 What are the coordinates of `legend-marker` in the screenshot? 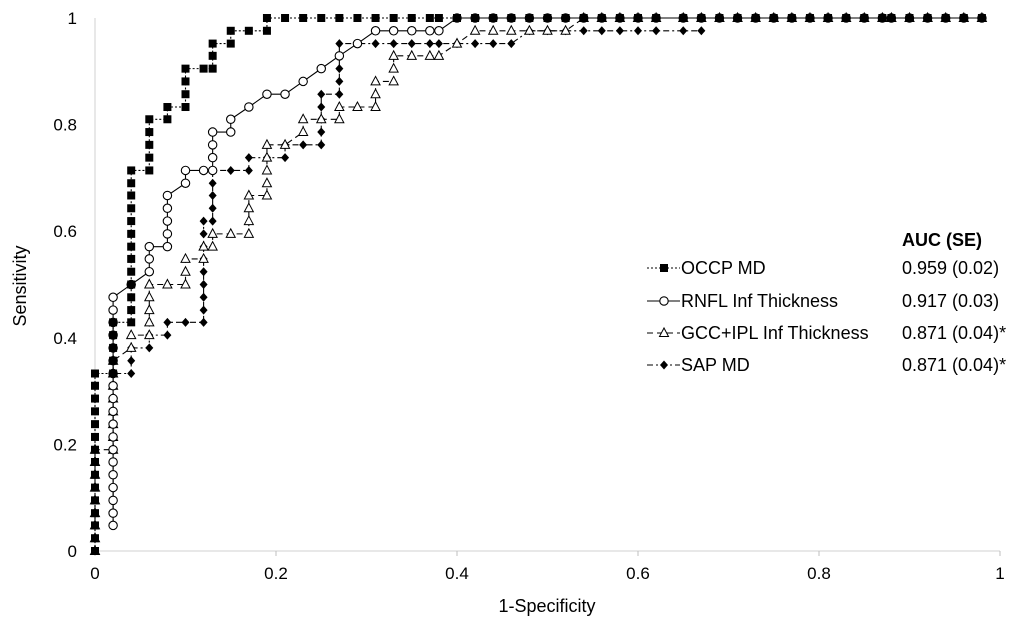 It's located at (664, 331).